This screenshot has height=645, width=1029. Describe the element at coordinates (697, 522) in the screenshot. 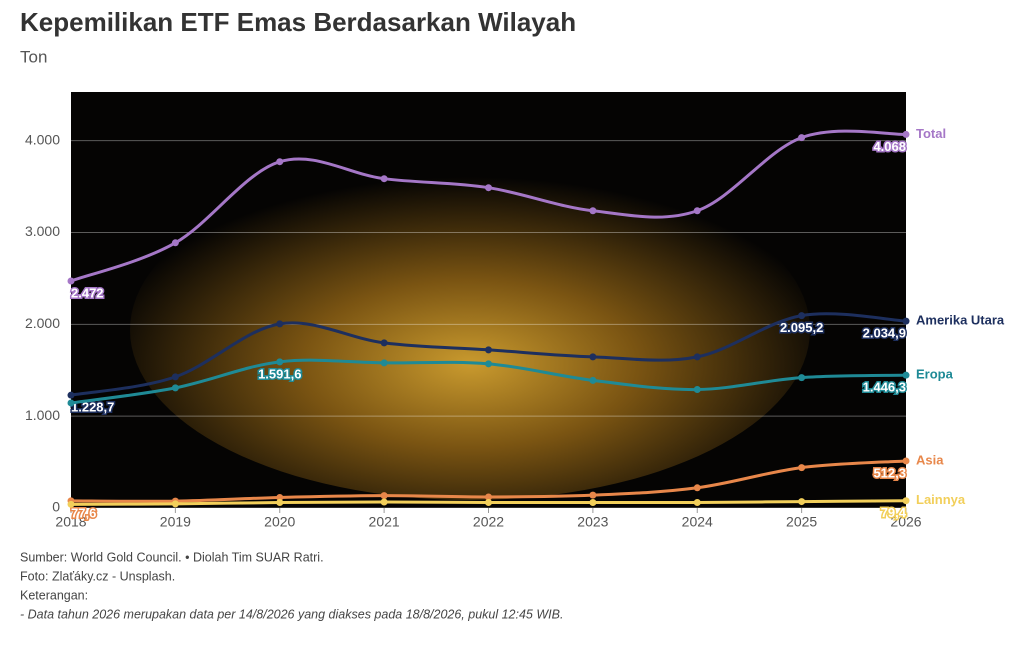

I see `x-tick-label: 2024` at that location.